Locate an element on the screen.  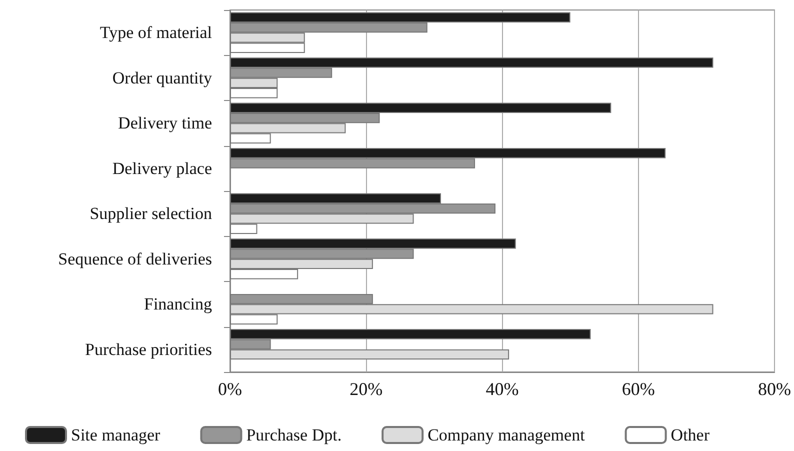
legend-label: Other is located at coordinates (690, 435).